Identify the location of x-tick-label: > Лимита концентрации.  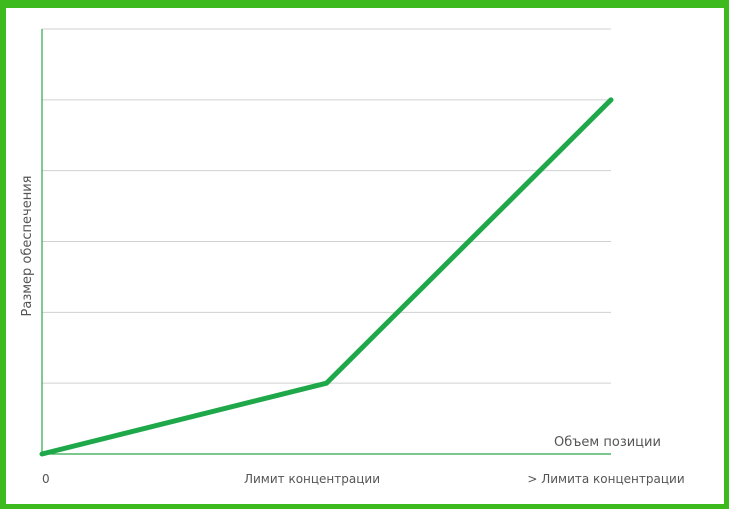
(605, 479).